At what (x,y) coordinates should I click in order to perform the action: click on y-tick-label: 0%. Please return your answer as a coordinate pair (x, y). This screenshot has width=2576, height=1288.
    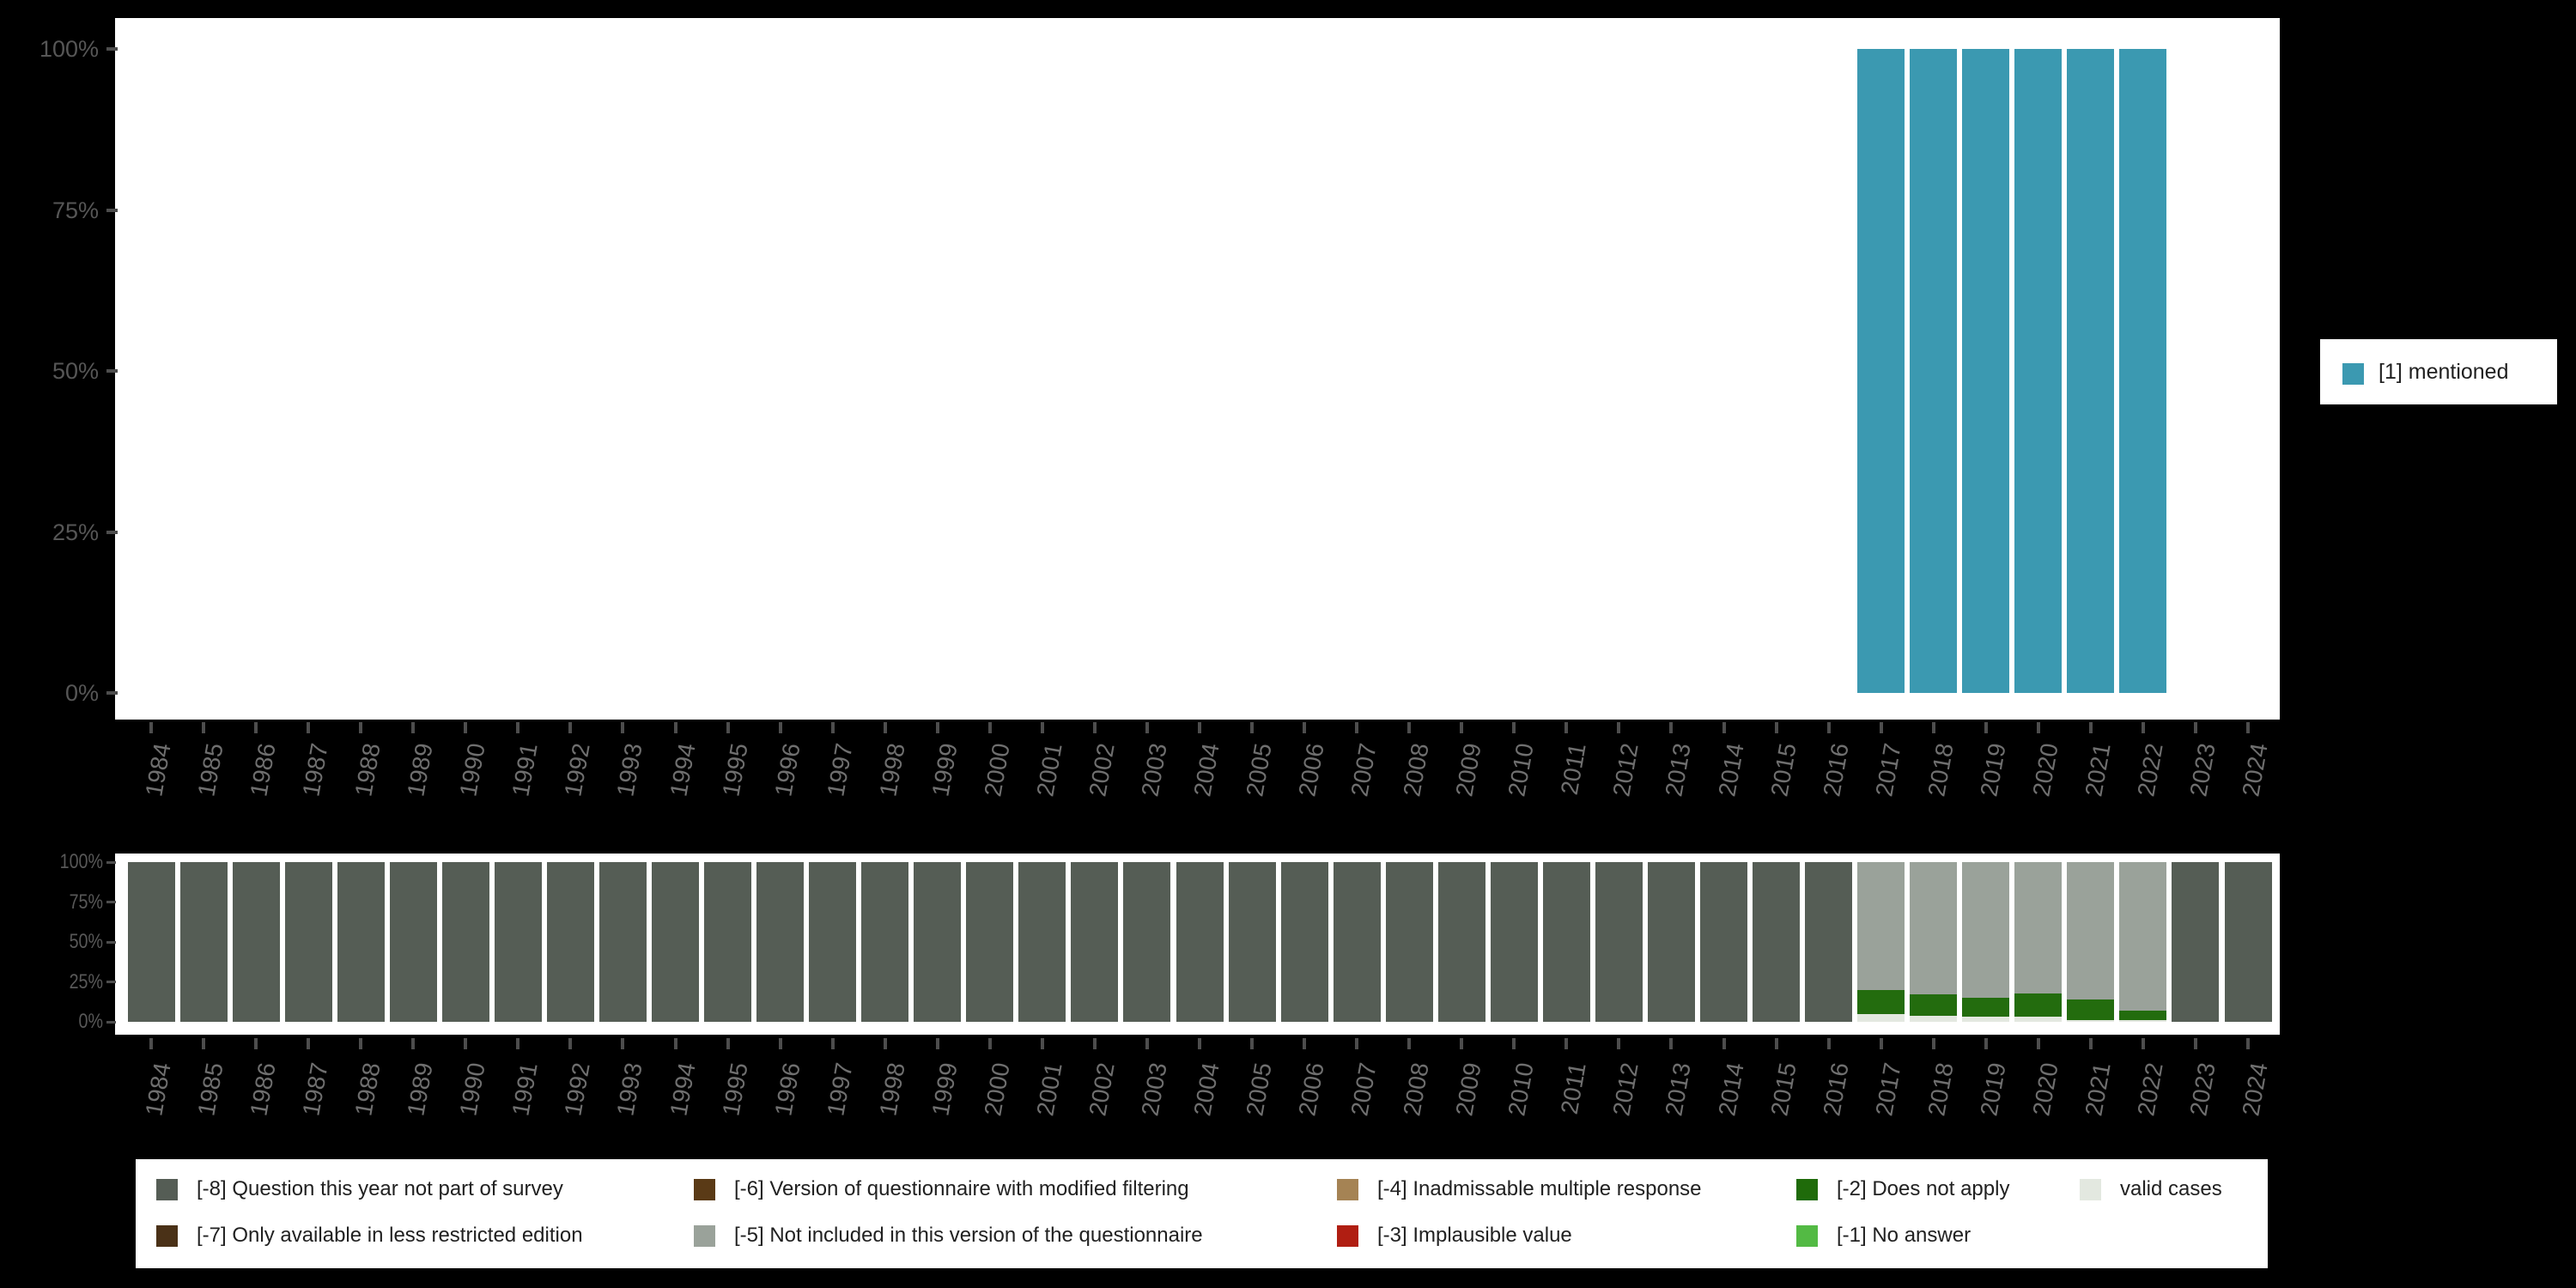
    Looking at the image, I should click on (90, 1021).